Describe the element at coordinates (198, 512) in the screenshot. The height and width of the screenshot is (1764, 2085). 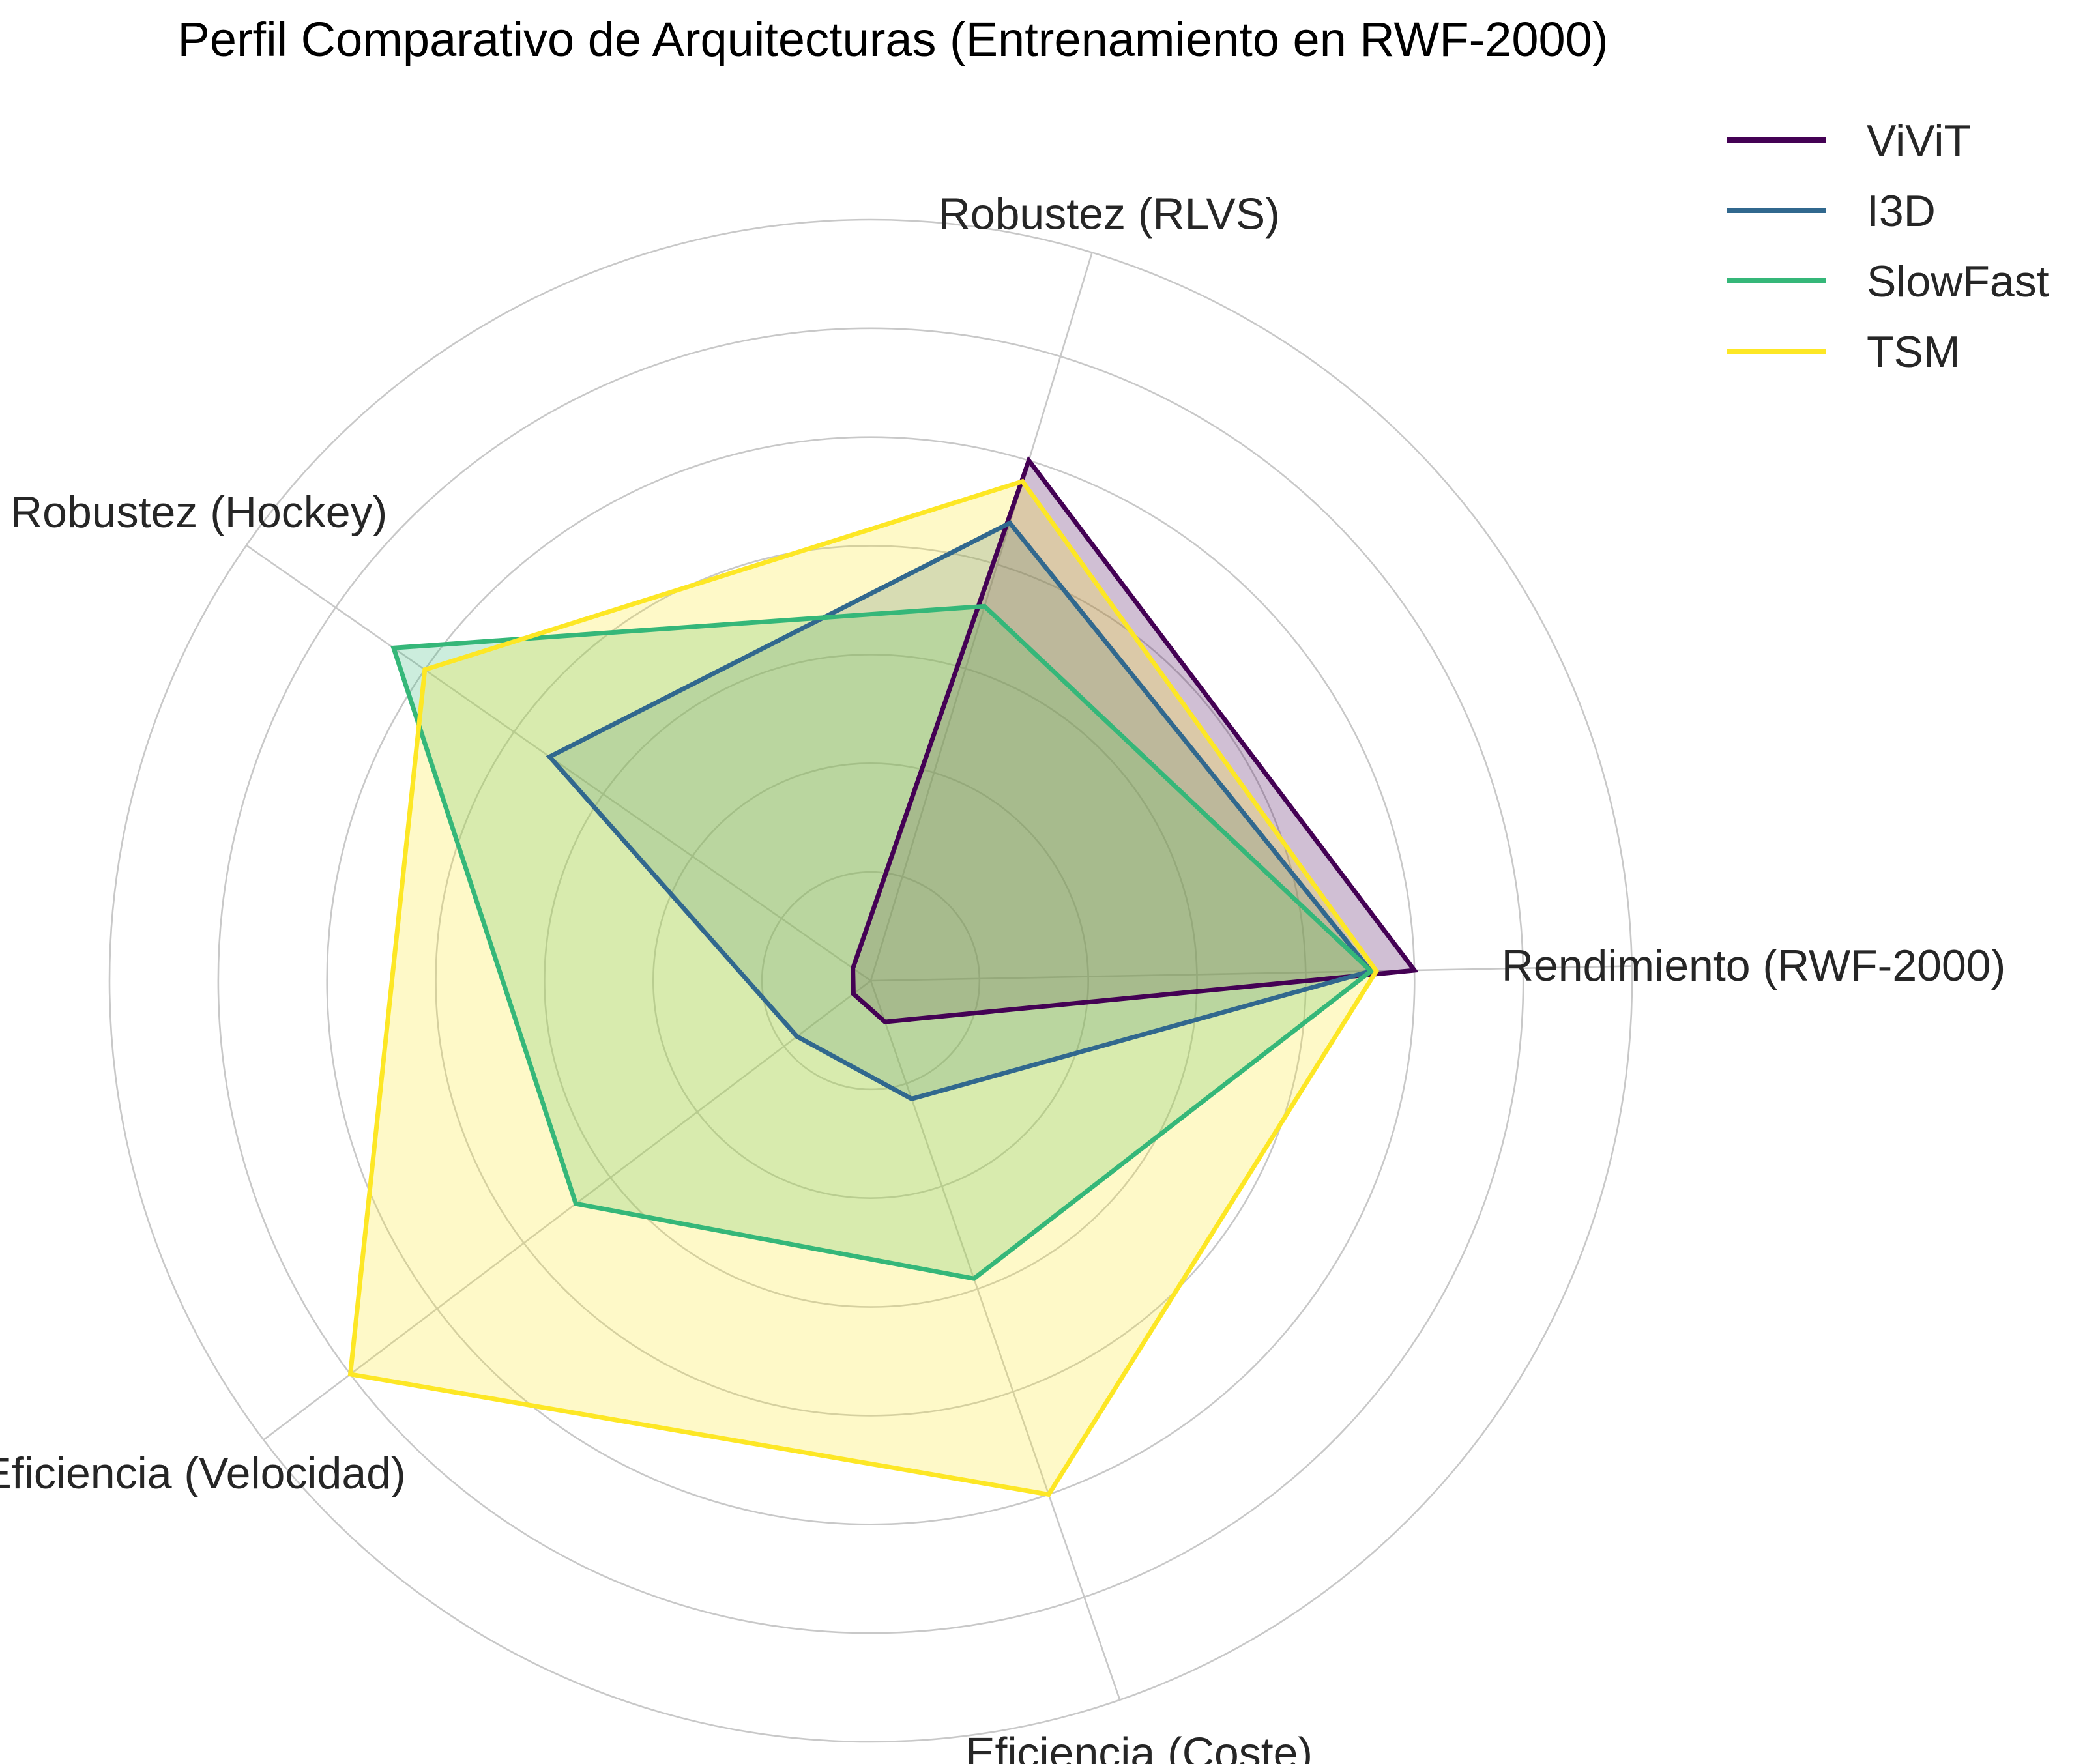
I see `axis-label-3: Robustez (Hockey)` at that location.